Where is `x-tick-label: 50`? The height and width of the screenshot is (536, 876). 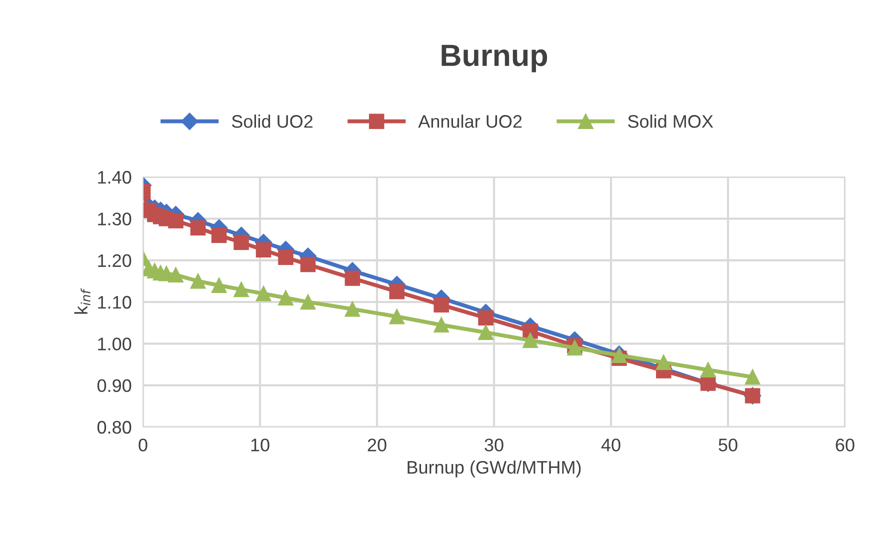
x-tick-label: 50 is located at coordinates (728, 445).